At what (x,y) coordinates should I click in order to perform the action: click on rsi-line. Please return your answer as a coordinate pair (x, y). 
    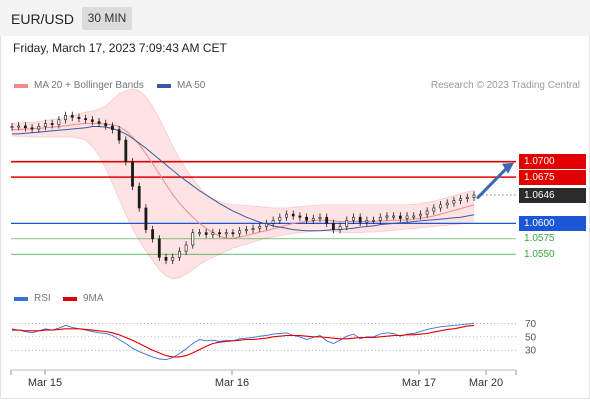
    Looking at the image, I should click on (243, 341).